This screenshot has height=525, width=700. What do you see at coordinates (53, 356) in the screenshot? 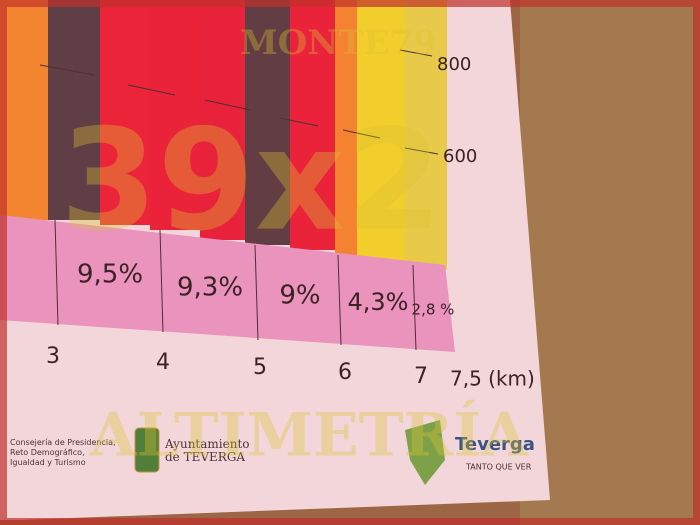
I see `km-label: 3` at bounding box center [53, 356].